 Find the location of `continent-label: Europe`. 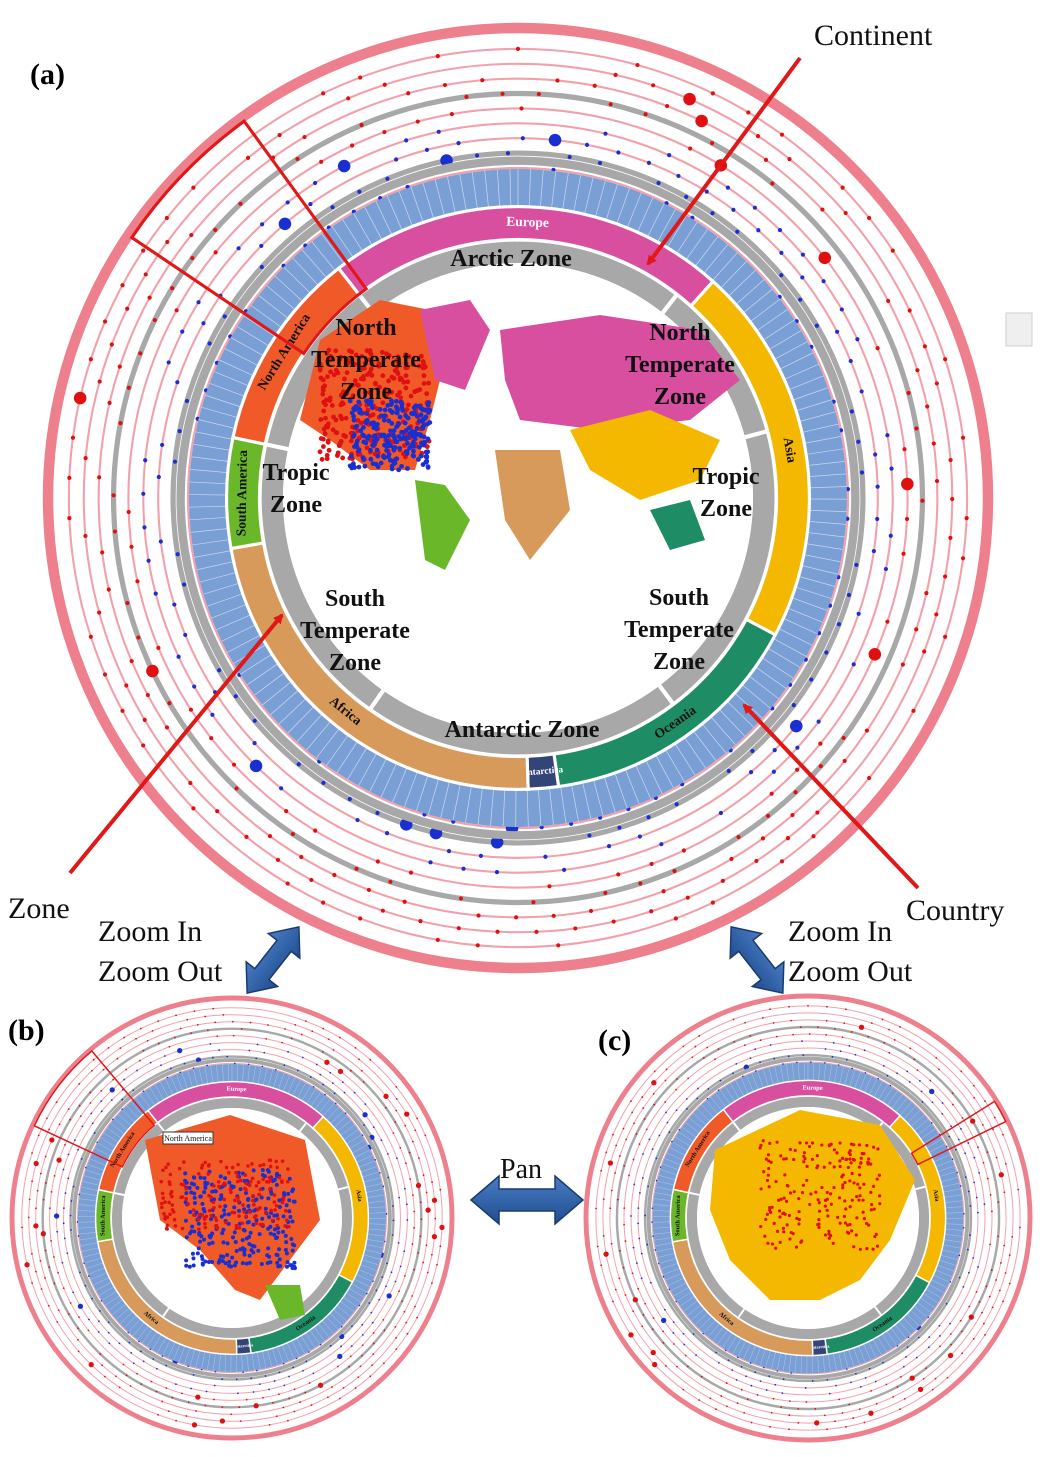

continent-label: Europe is located at coordinates (236, 1089).